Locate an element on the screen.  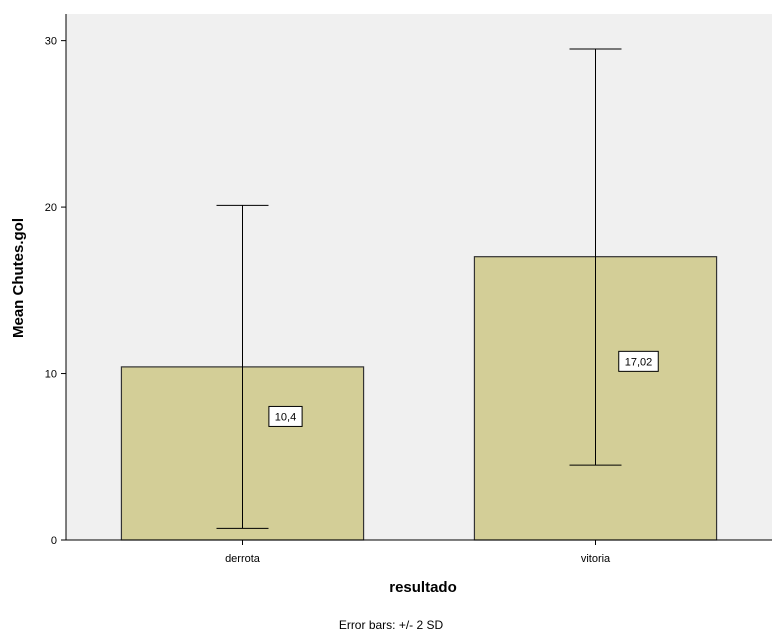
x-tick-label-vitoria: vitoria is located at coordinates (596, 559).